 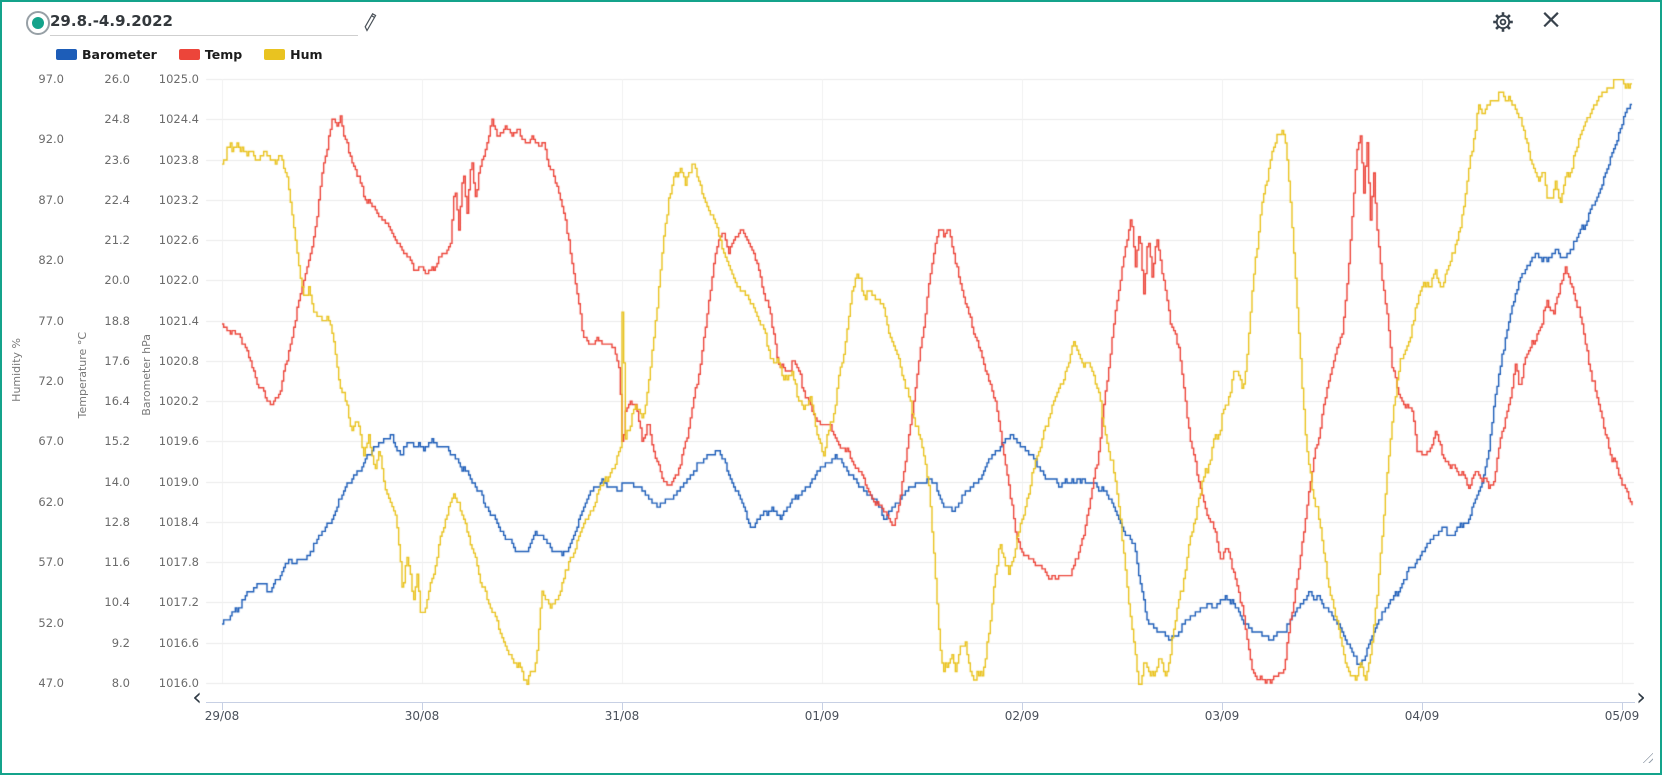 I want to click on x-axis-date-label: 01/09, so click(x=822, y=716).